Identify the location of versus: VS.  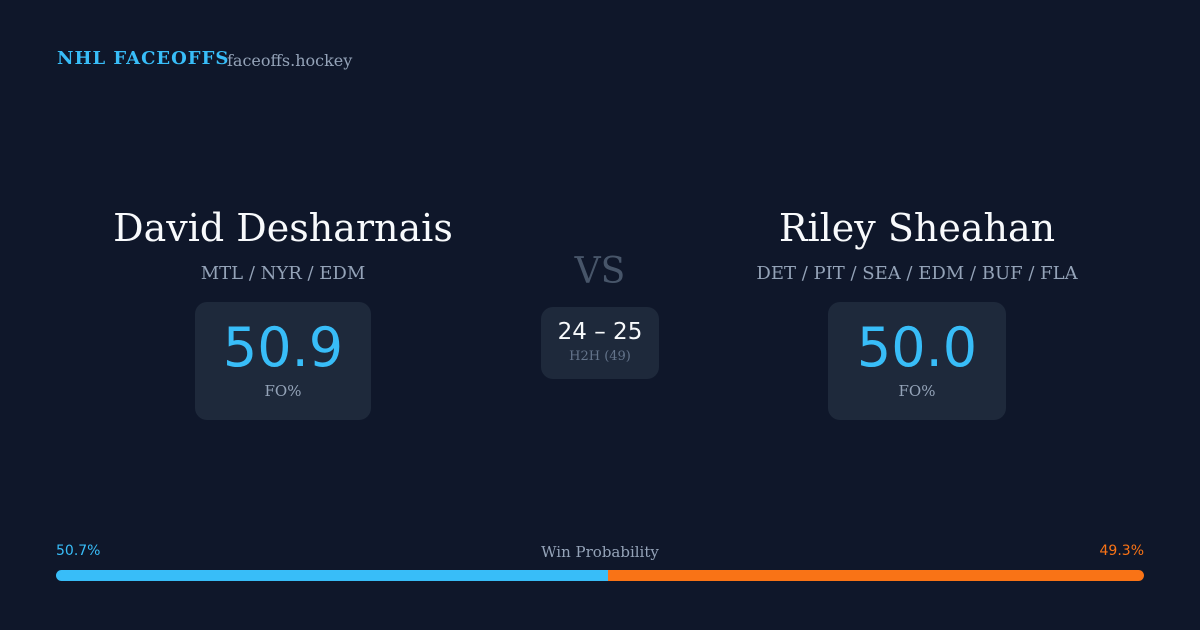
(600, 271).